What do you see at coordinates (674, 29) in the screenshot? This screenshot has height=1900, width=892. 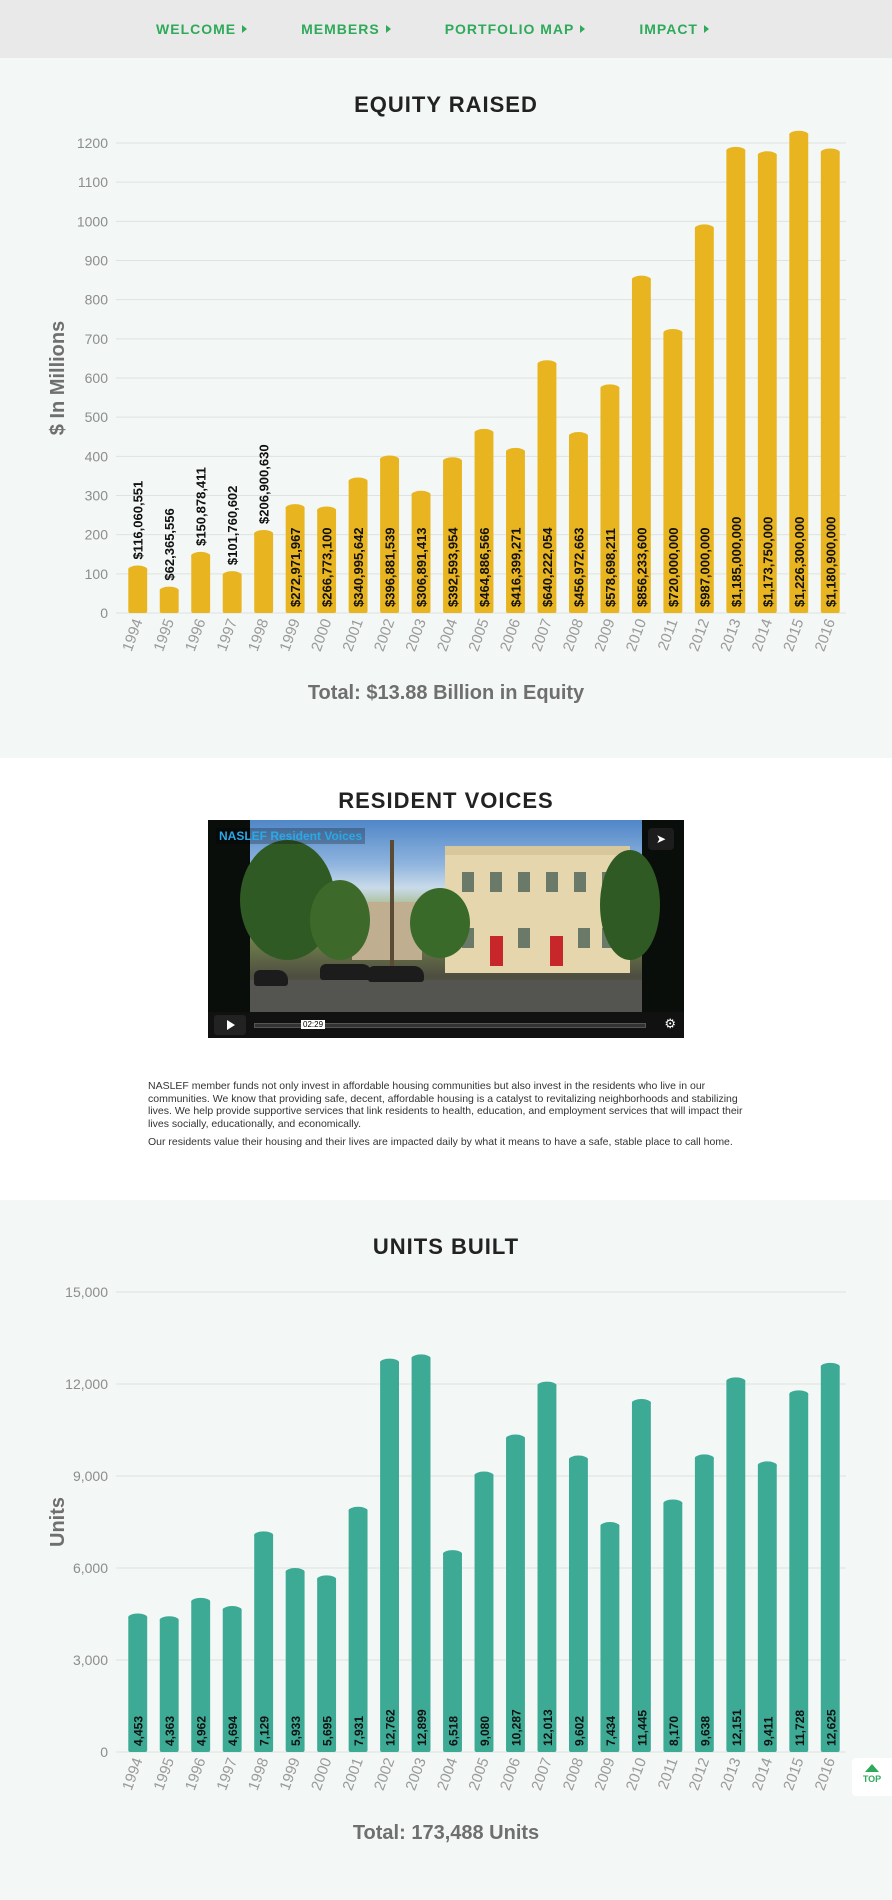 I see `nav-impact: IMPACT` at bounding box center [674, 29].